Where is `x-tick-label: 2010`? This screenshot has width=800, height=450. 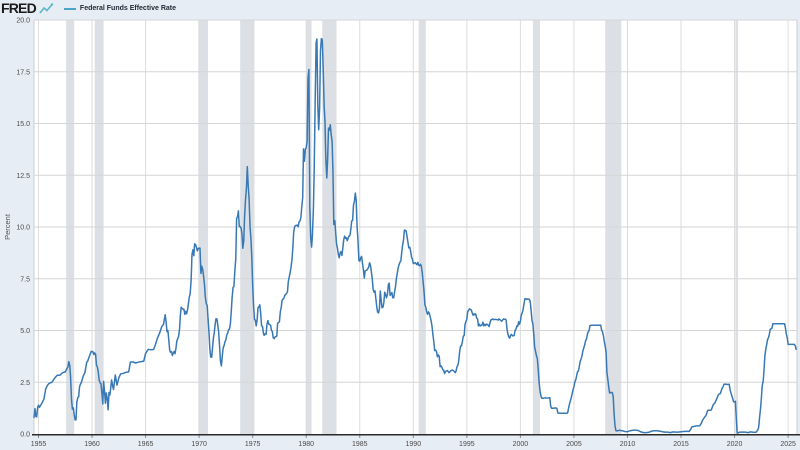 x-tick-label: 2010 is located at coordinates (628, 444).